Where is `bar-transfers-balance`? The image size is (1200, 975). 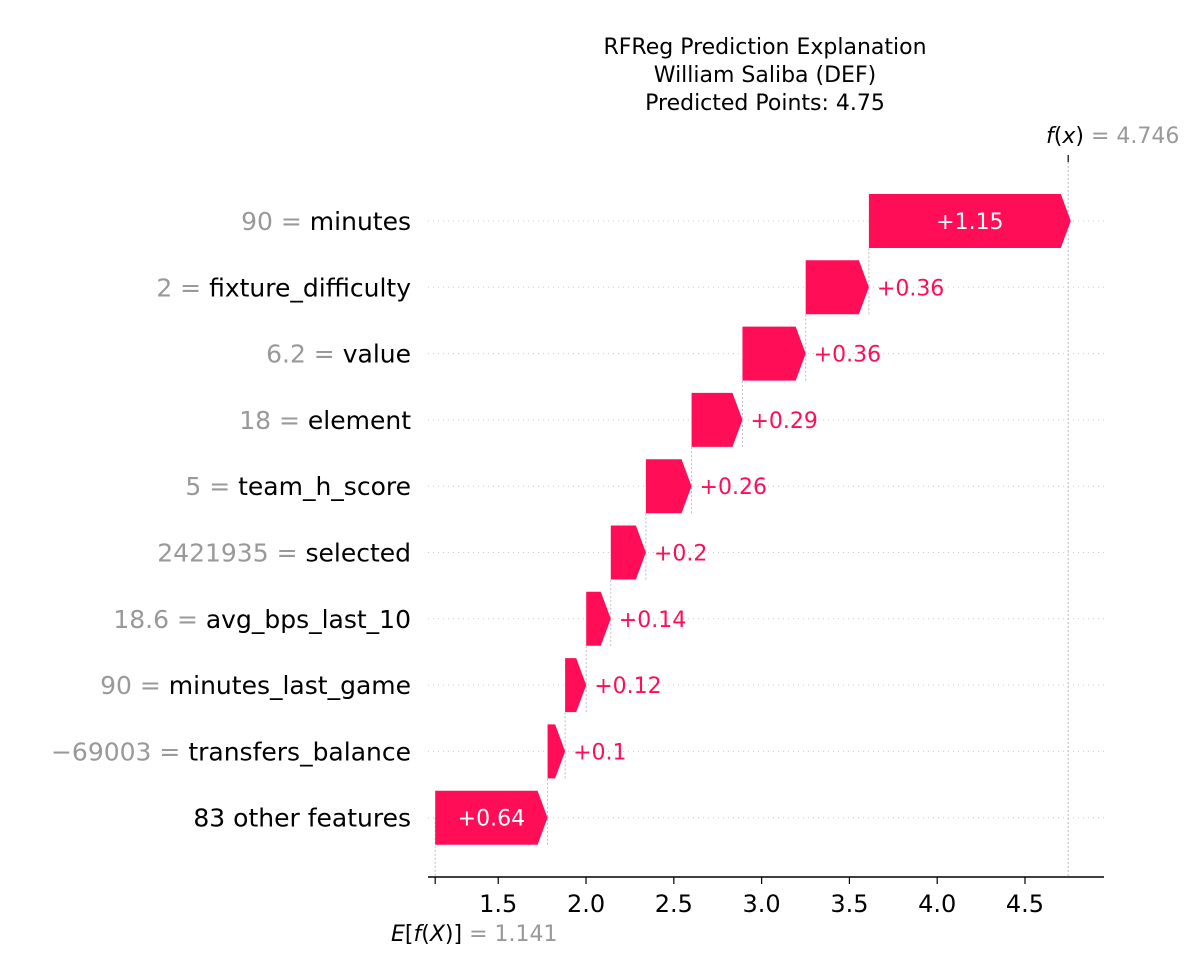
bar-transfers-balance is located at coordinates (556, 751).